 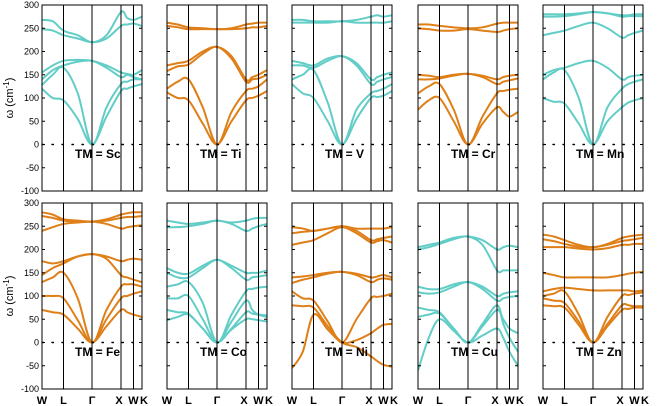 I want to click on y-tick-label: 50, so click(x=34, y=121).